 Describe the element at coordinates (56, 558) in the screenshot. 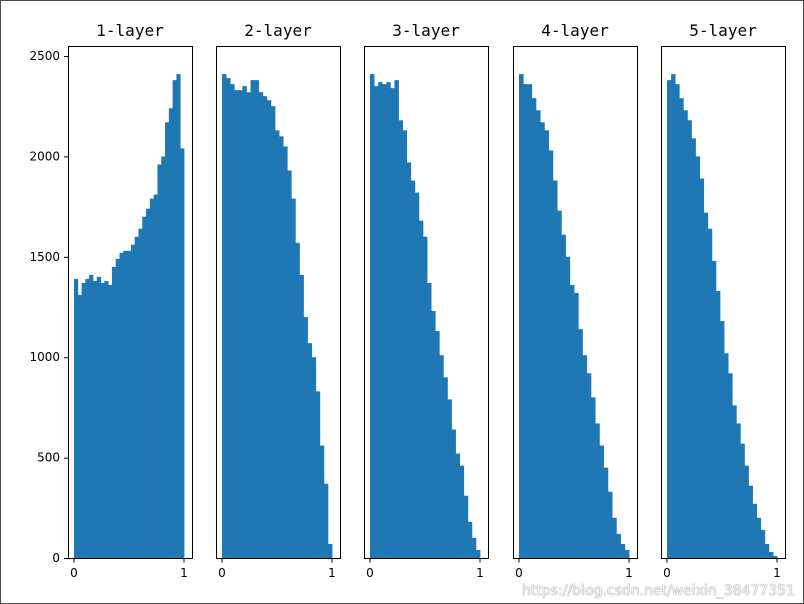

I see `y-tick-label: 0` at that location.